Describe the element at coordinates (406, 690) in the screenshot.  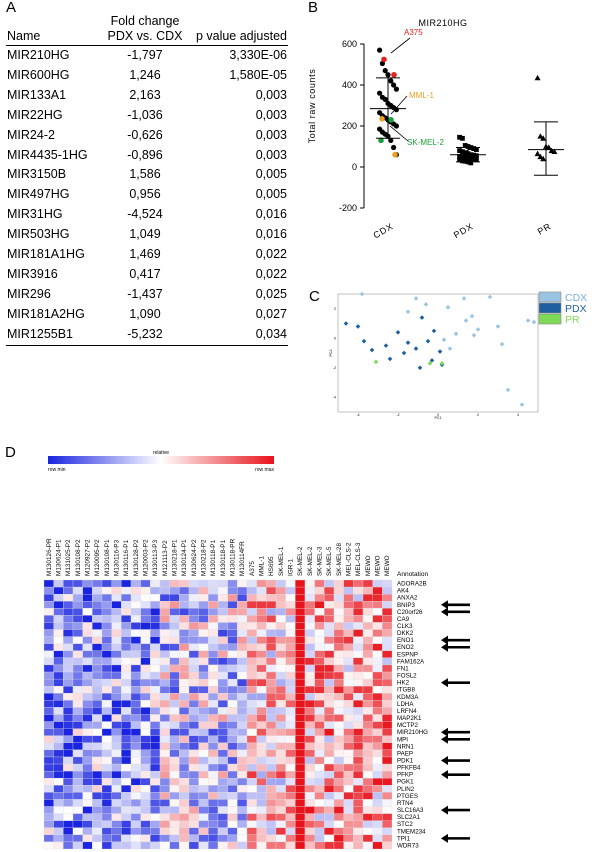
I see `row-label-itgb8: ITGB8` at that location.